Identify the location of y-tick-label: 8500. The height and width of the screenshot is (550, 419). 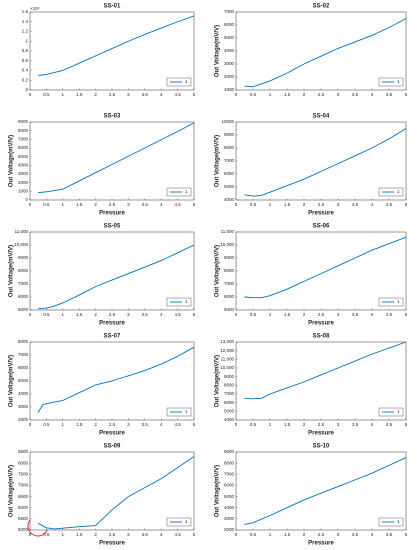
(23, 451).